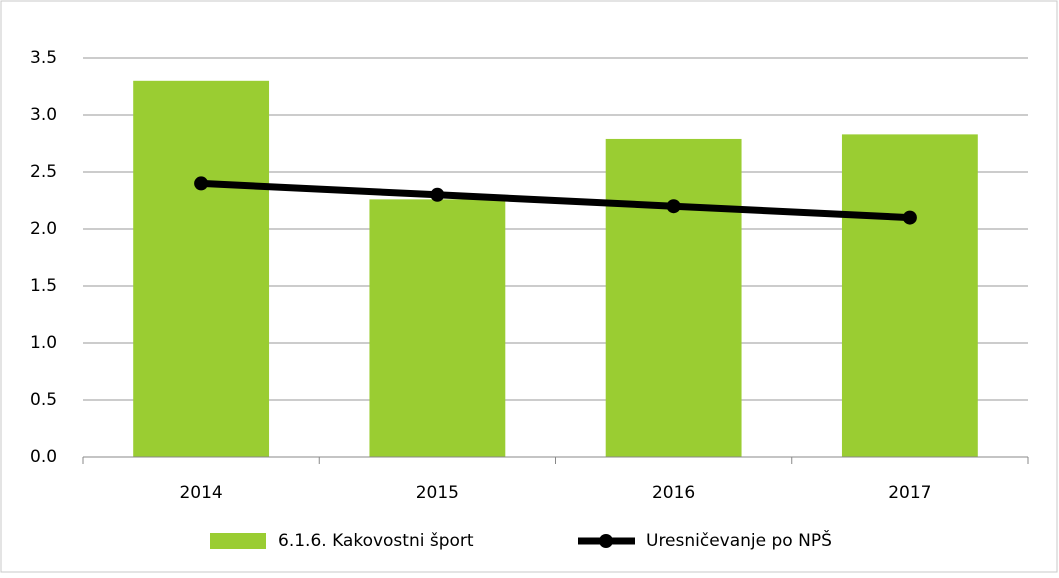 The width and height of the screenshot is (1059, 578). What do you see at coordinates (673, 493) in the screenshot?
I see `x-tick-label: 2016` at bounding box center [673, 493].